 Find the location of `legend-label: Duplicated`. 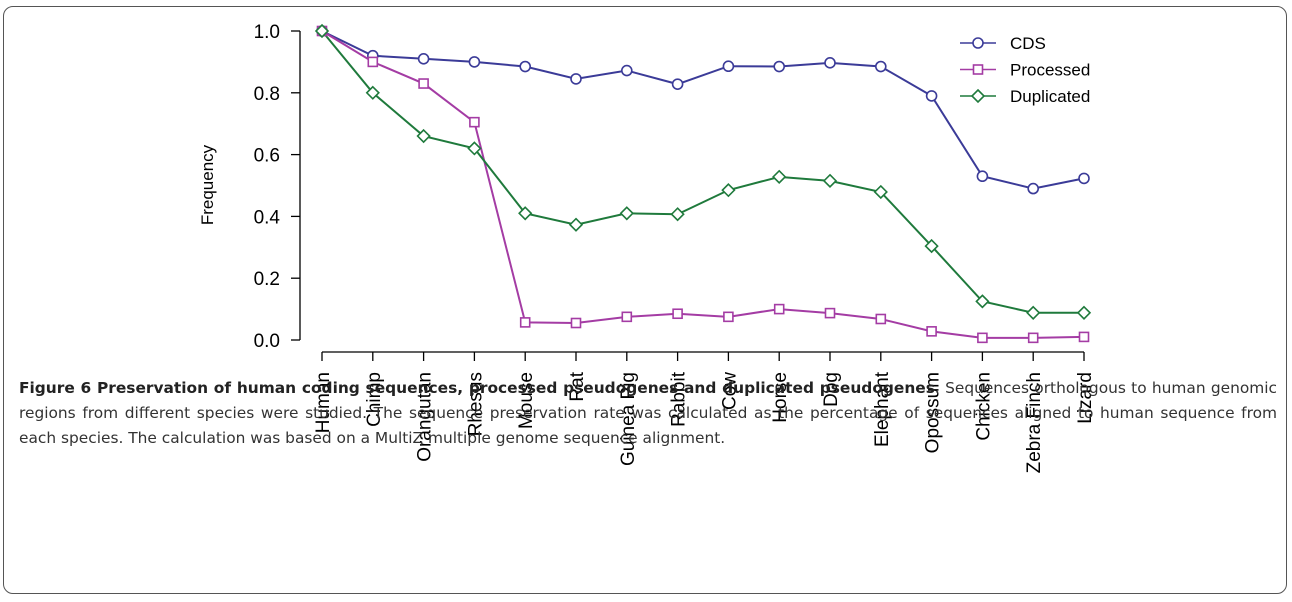

legend-label: Duplicated is located at coordinates (1050, 96).